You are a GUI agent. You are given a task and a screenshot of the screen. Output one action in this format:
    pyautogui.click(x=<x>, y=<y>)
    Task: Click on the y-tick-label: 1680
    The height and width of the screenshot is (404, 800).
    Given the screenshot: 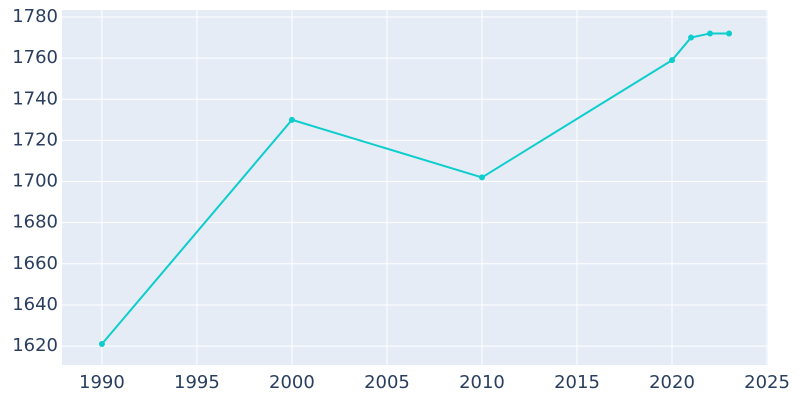 What is the action you would take?
    pyautogui.click(x=35, y=222)
    